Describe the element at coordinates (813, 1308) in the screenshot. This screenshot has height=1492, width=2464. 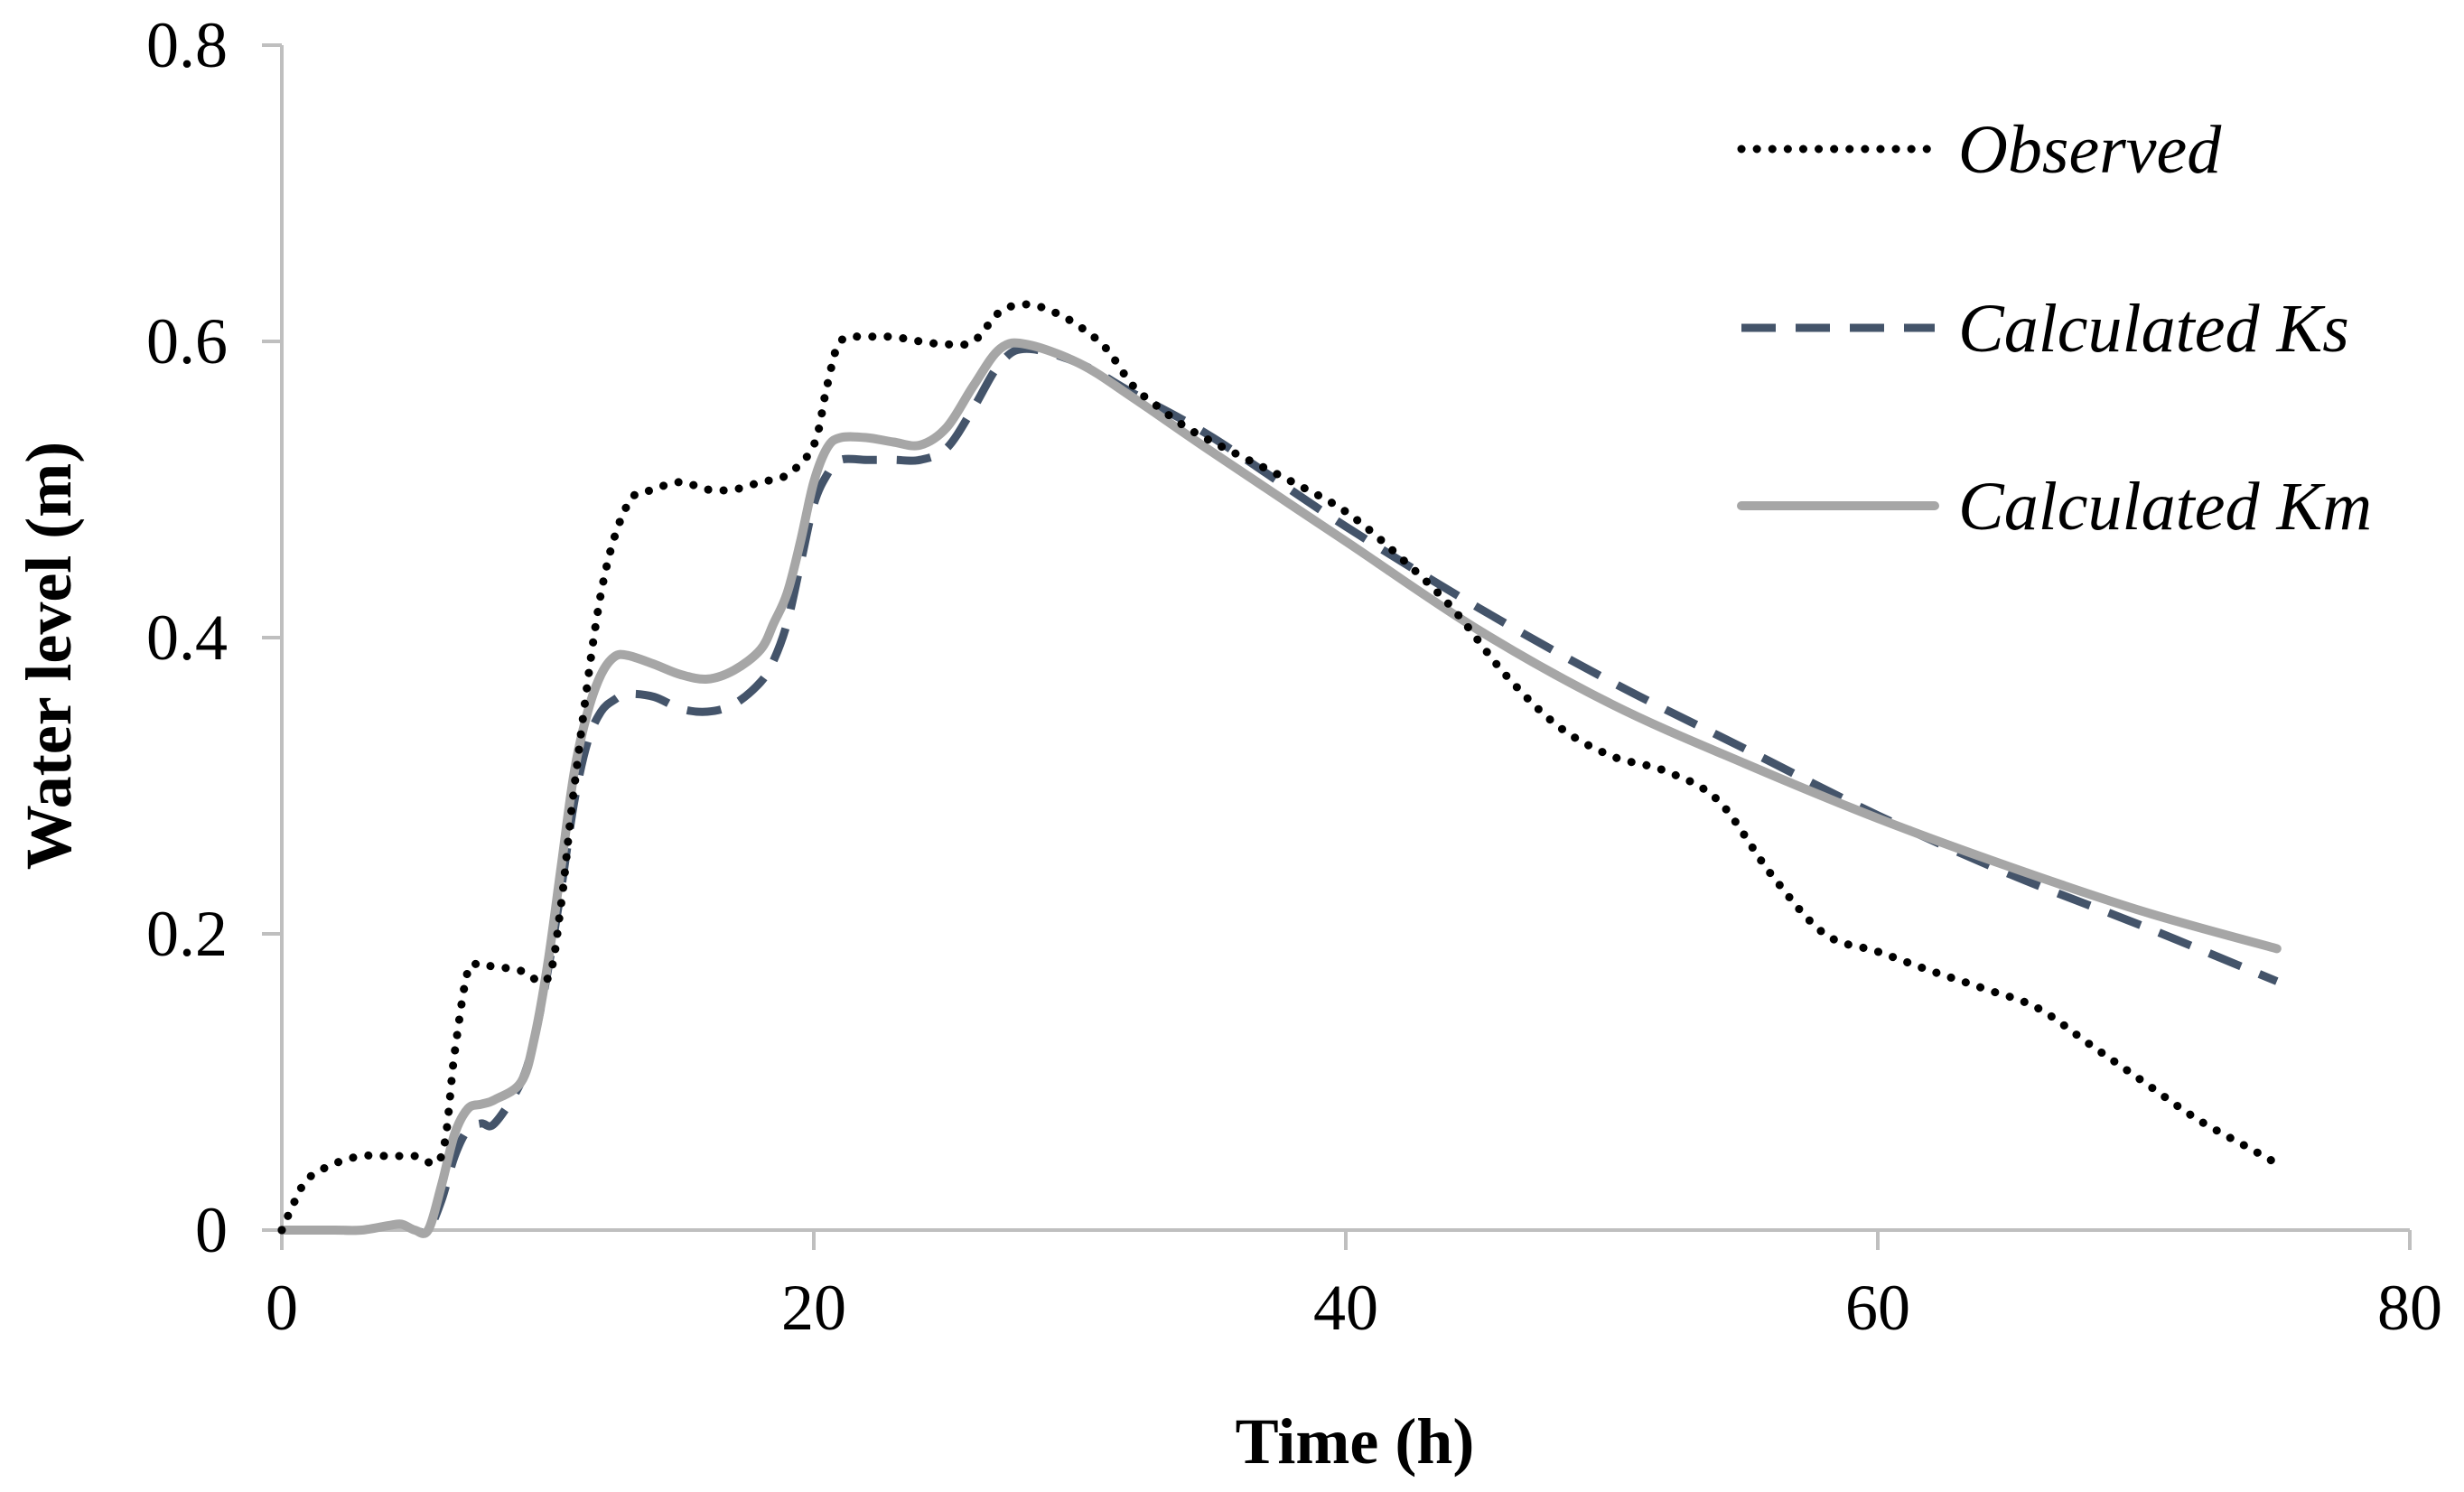
I see `x-tick-label: 20` at that location.